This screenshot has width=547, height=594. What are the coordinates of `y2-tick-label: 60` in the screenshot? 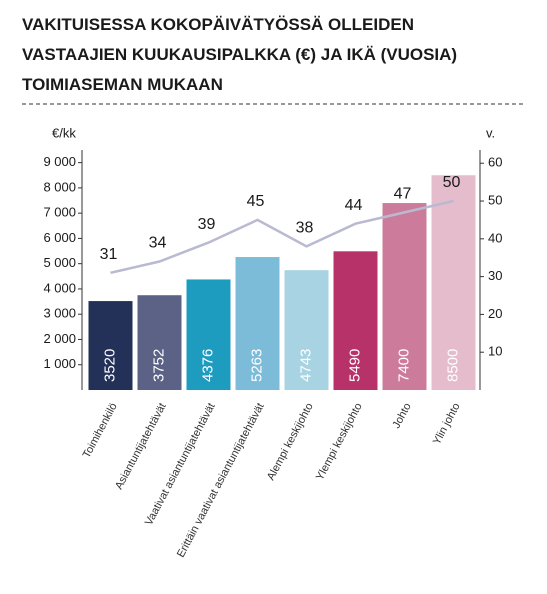 It's located at (495, 162).